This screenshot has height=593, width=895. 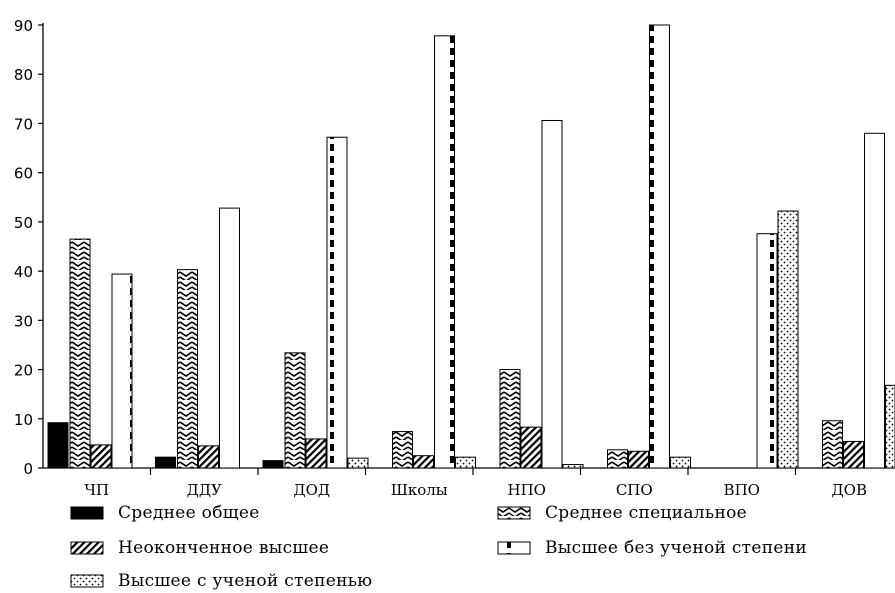 I want to click on x-tick-label: ДОВ, so click(x=849, y=490).